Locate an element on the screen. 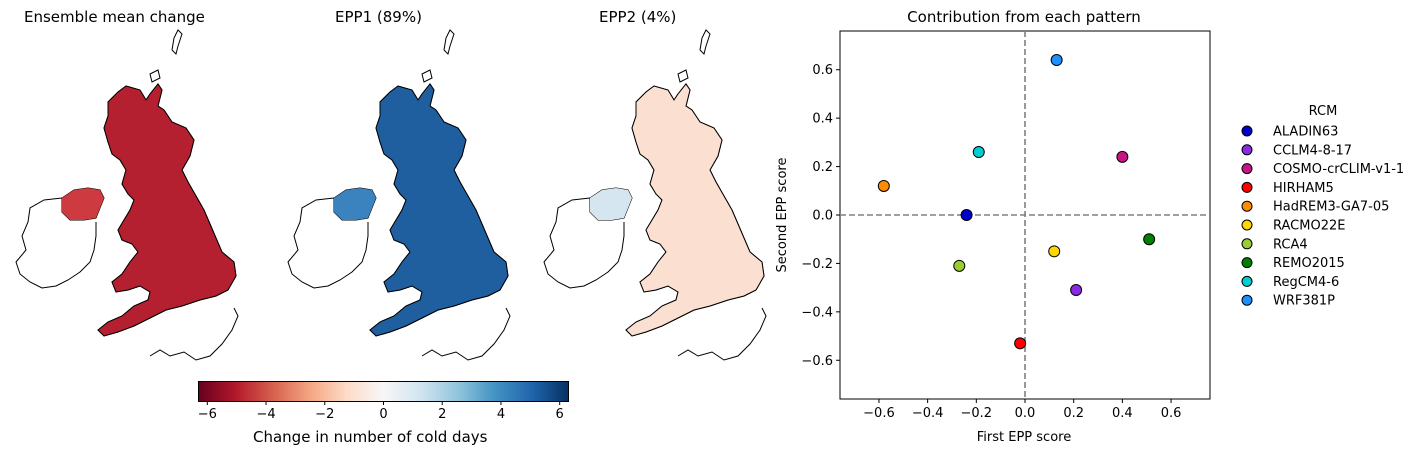 The height and width of the screenshot is (454, 1427). y-tick-label: −0.4 is located at coordinates (817, 312).